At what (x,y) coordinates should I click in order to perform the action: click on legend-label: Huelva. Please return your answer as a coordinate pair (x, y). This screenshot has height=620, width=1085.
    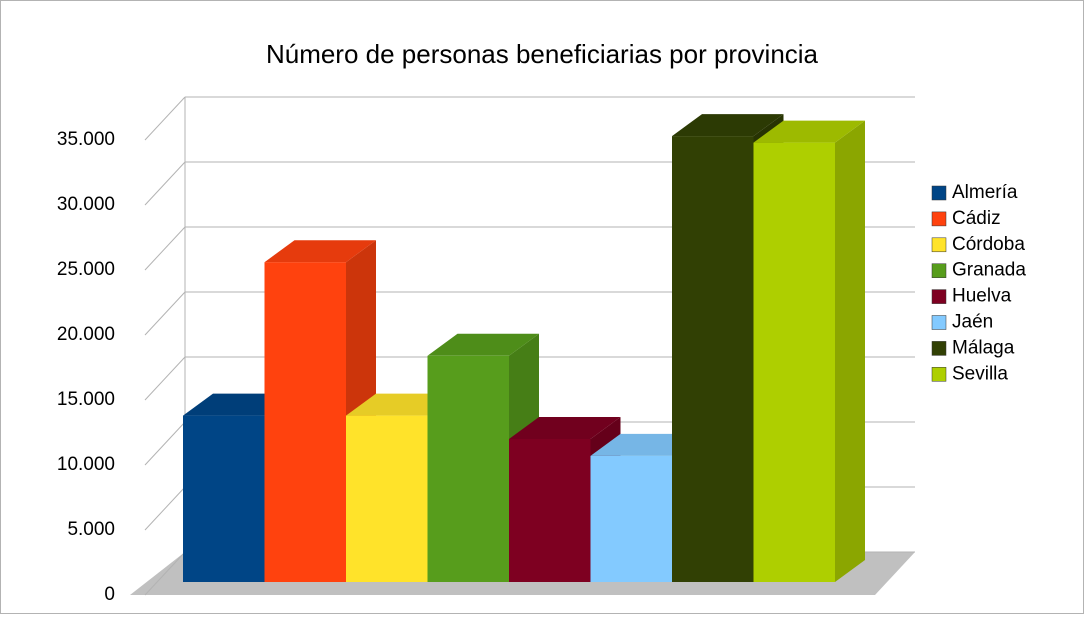
    Looking at the image, I should click on (982, 296).